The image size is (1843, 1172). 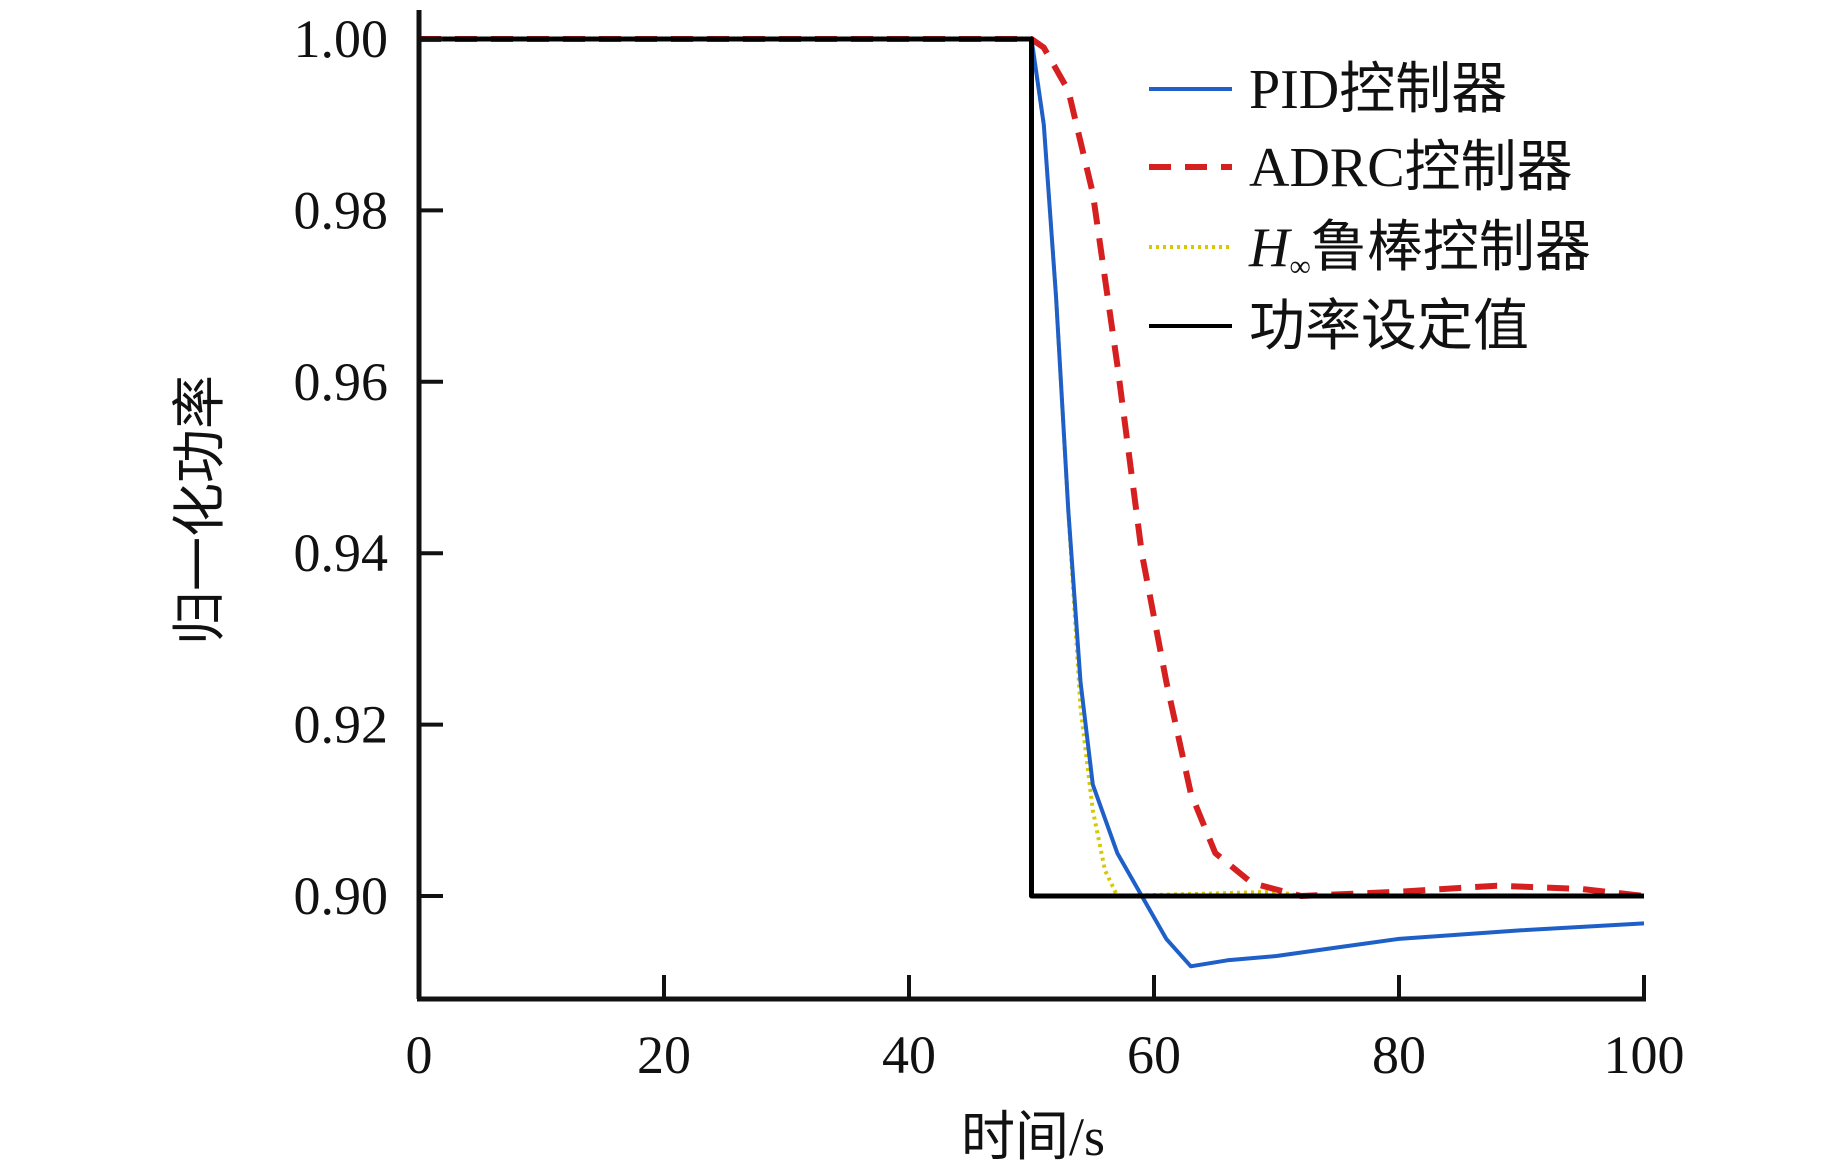 What do you see at coordinates (1644, 1055) in the screenshot?
I see `x-tick-label: 100` at bounding box center [1644, 1055].